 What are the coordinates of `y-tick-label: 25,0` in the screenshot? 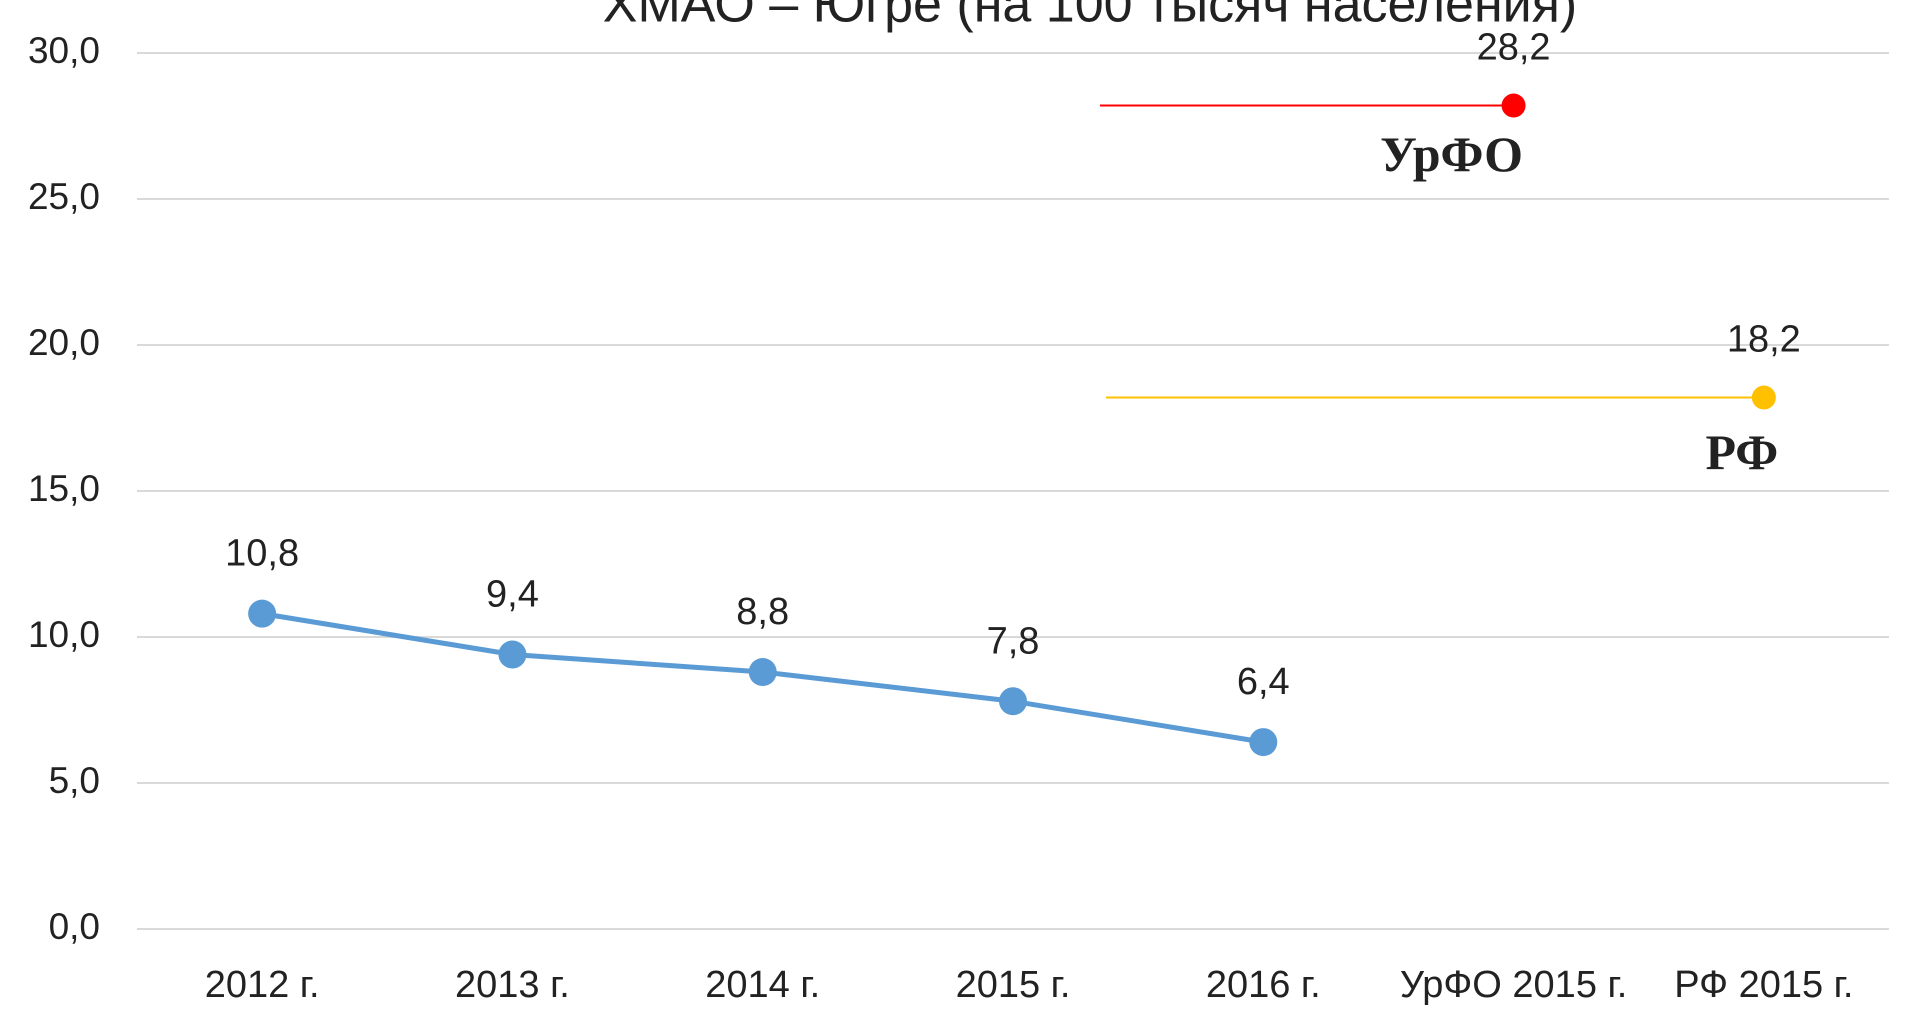 It's located at (64, 196).